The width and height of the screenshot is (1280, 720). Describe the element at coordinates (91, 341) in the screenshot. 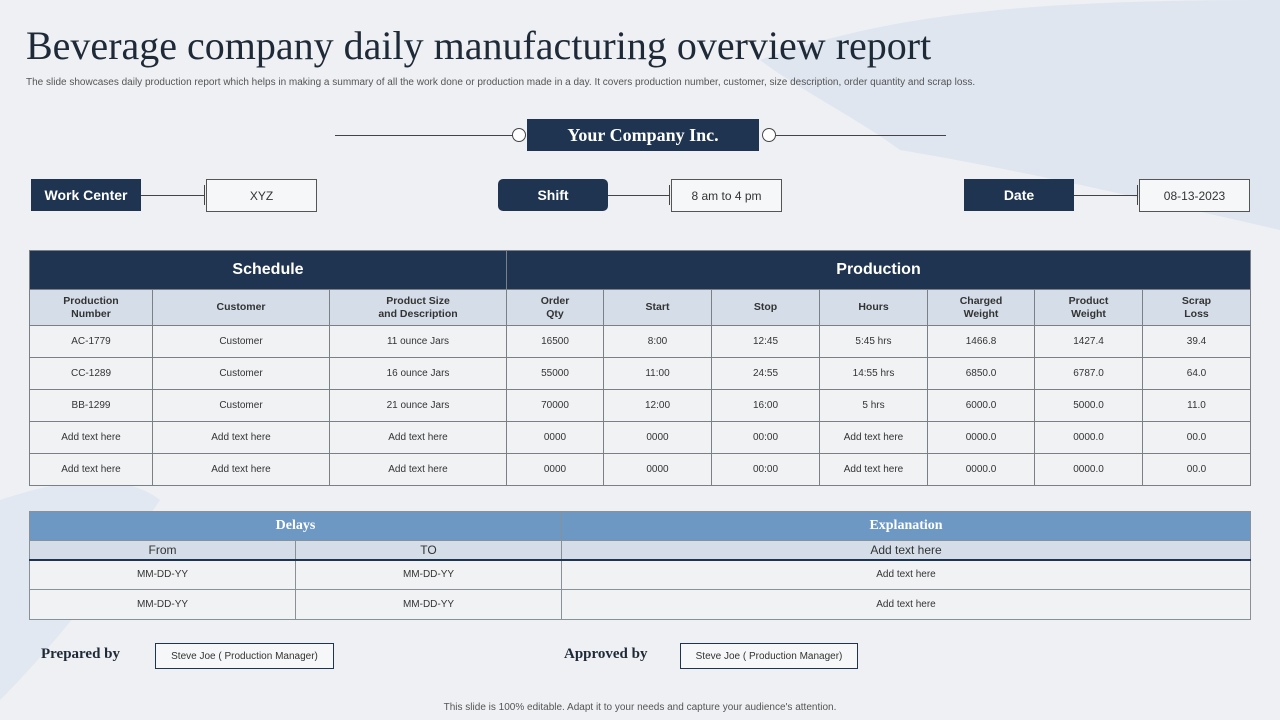

I see `table-cell: AC-1779` at that location.